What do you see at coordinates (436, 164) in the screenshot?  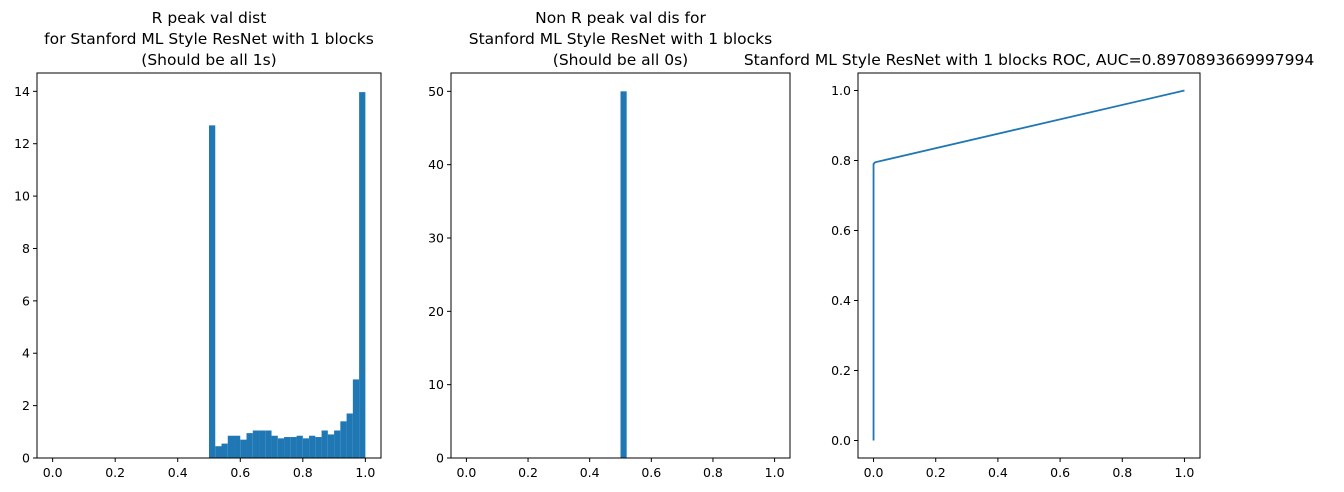 I see `y-tick-label: 40` at bounding box center [436, 164].